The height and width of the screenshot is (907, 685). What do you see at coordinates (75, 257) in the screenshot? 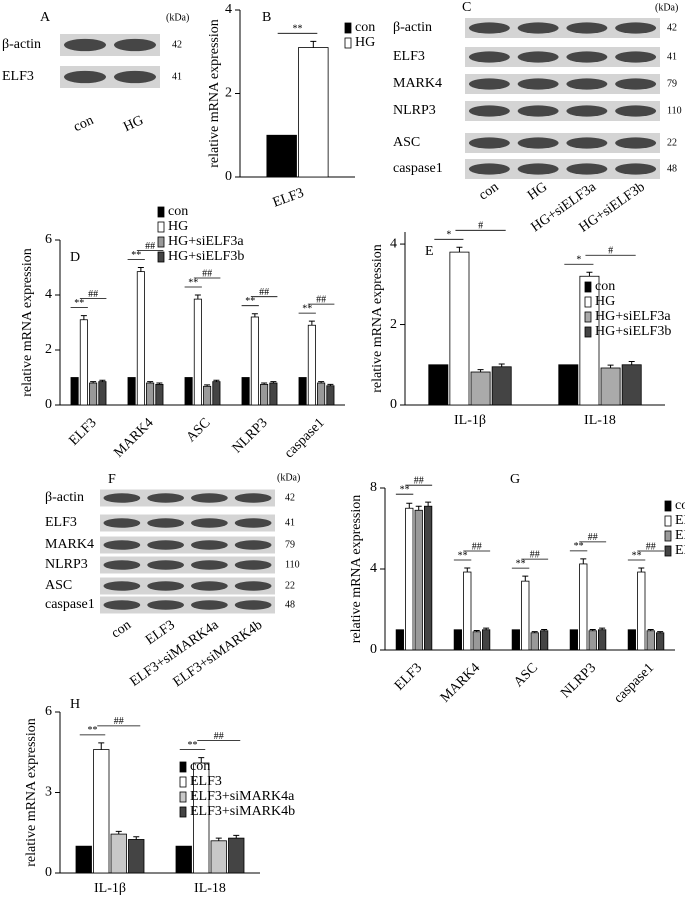
I see `panel-letter: D` at bounding box center [75, 257].